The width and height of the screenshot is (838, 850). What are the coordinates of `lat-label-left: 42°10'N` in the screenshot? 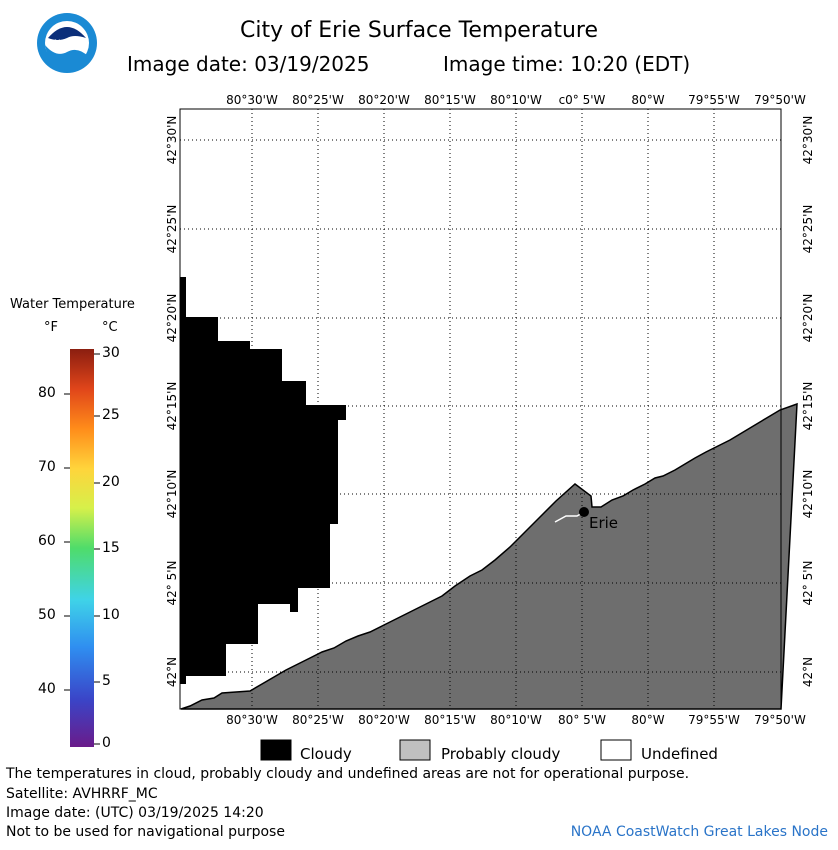 It's located at (172, 494).